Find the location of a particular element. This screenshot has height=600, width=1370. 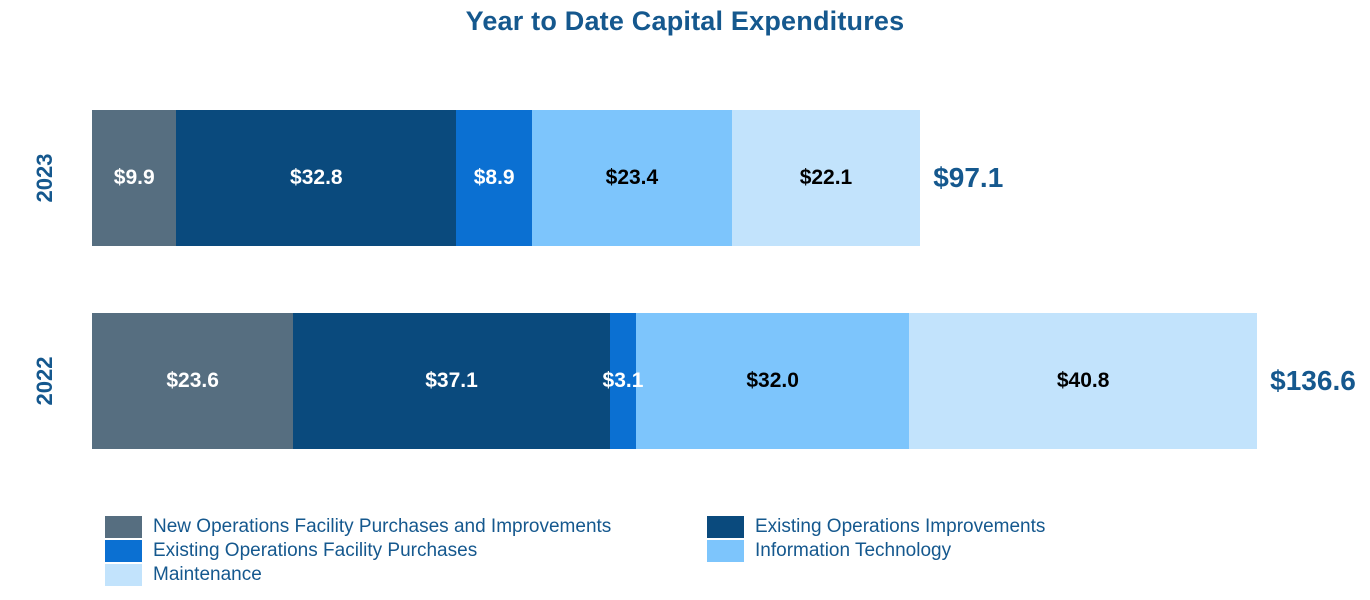

segment-value-label: $32.8 is located at coordinates (316, 177).